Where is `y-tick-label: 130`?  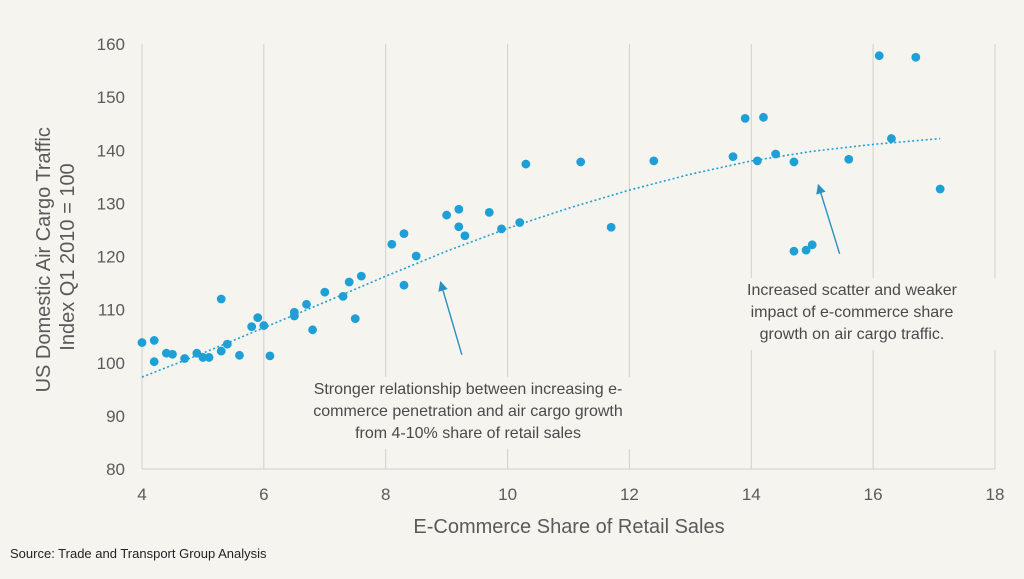
y-tick-label: 130 is located at coordinates (111, 203).